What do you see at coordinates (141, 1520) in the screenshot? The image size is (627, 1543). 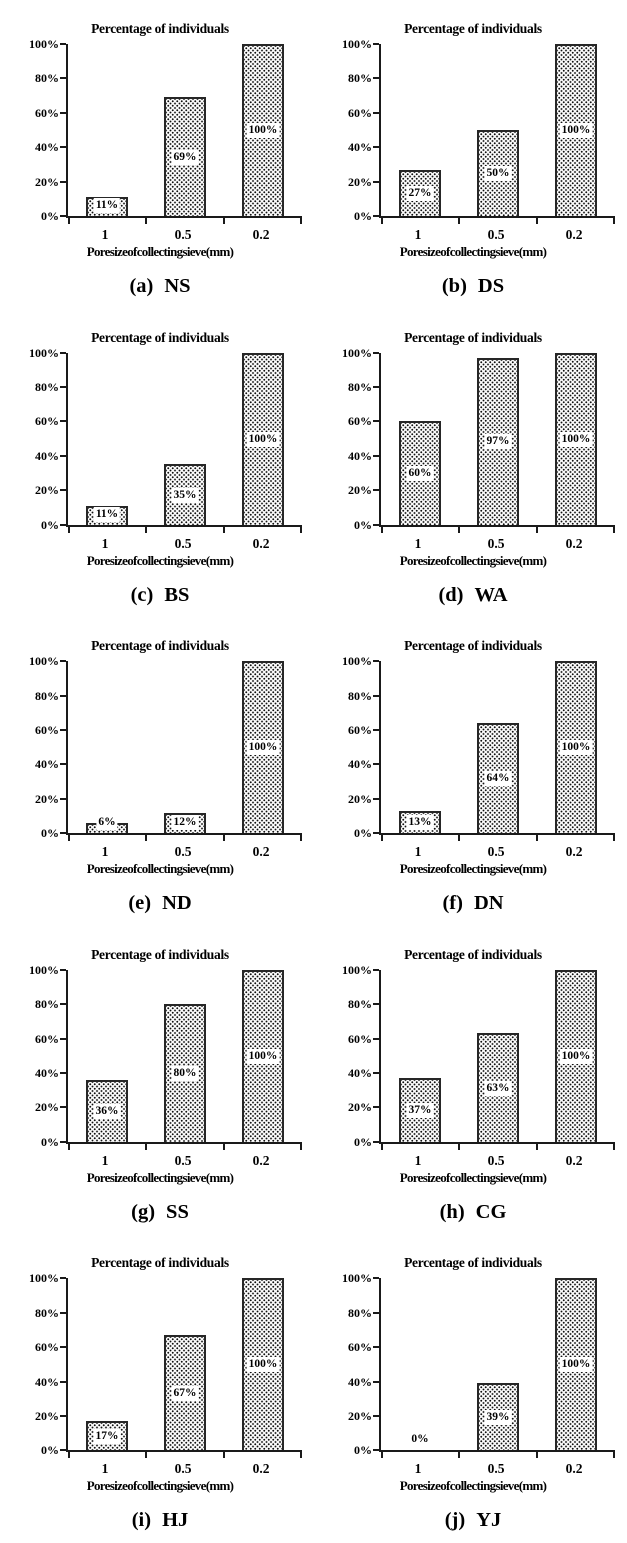 I see `panel-letter: (i)` at bounding box center [141, 1520].